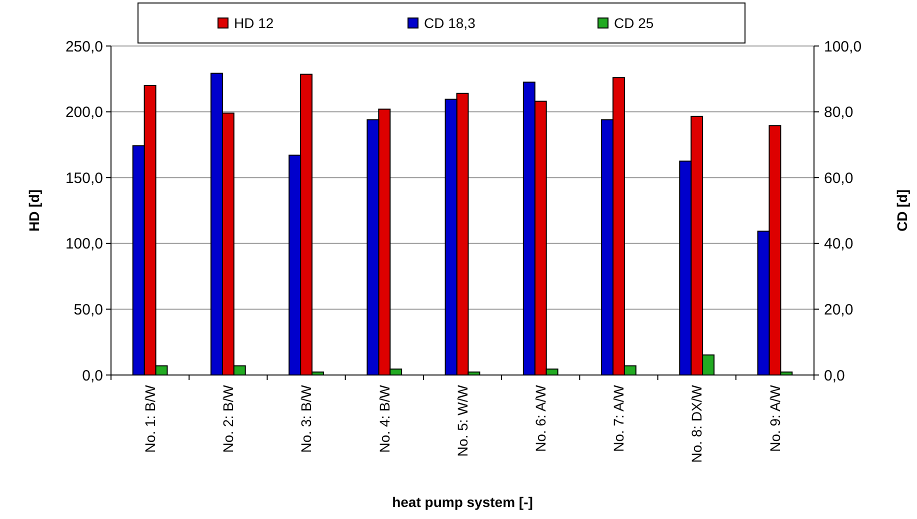  I want to click on y-tick-label: 0,0, so click(92, 375).